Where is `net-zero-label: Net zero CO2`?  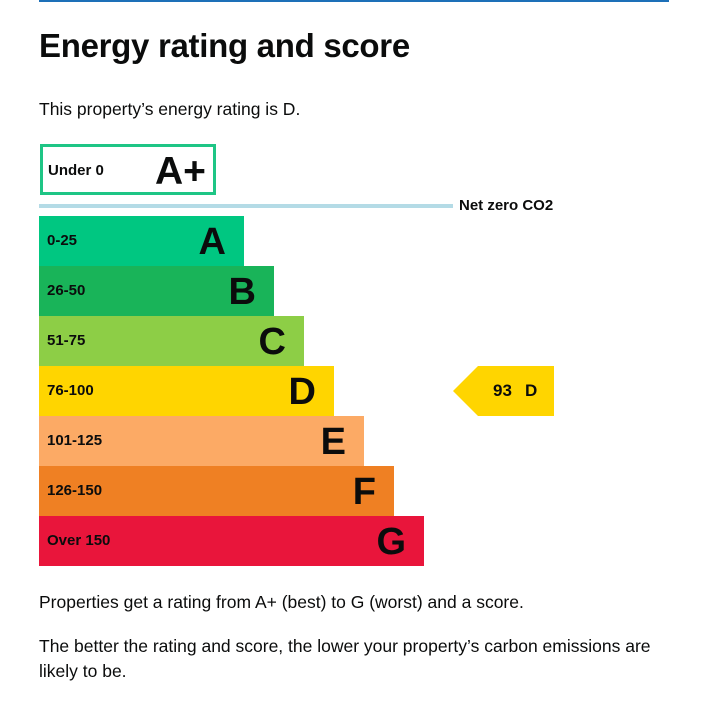 net-zero-label: Net zero CO2 is located at coordinates (506, 205).